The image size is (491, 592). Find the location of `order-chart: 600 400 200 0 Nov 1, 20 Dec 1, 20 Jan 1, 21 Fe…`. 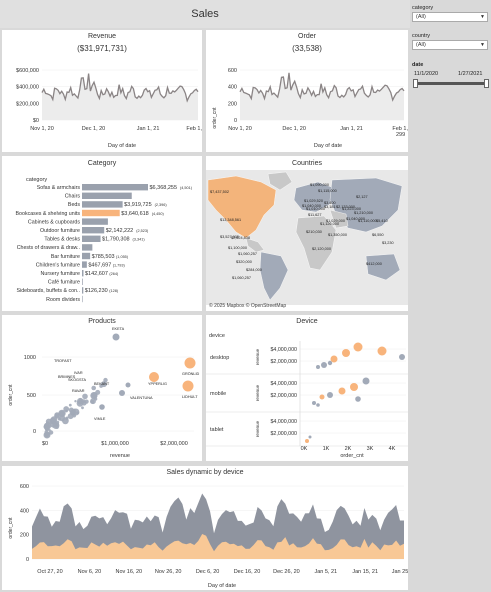

order-chart: 600 400 200 0 Nov 1, 20 Dec 1, 20 Jan 1, 21 Fe… is located at coordinates (310, 108).